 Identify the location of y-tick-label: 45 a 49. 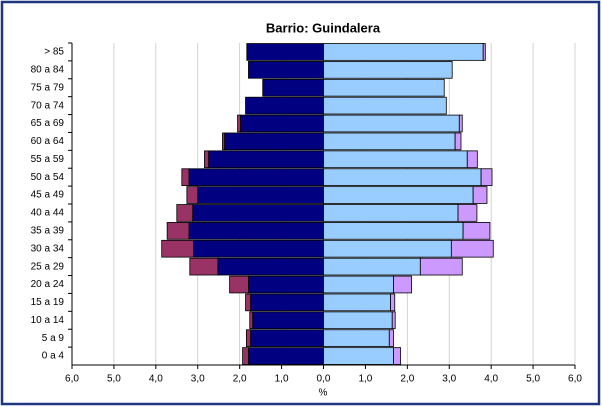
(48, 195).